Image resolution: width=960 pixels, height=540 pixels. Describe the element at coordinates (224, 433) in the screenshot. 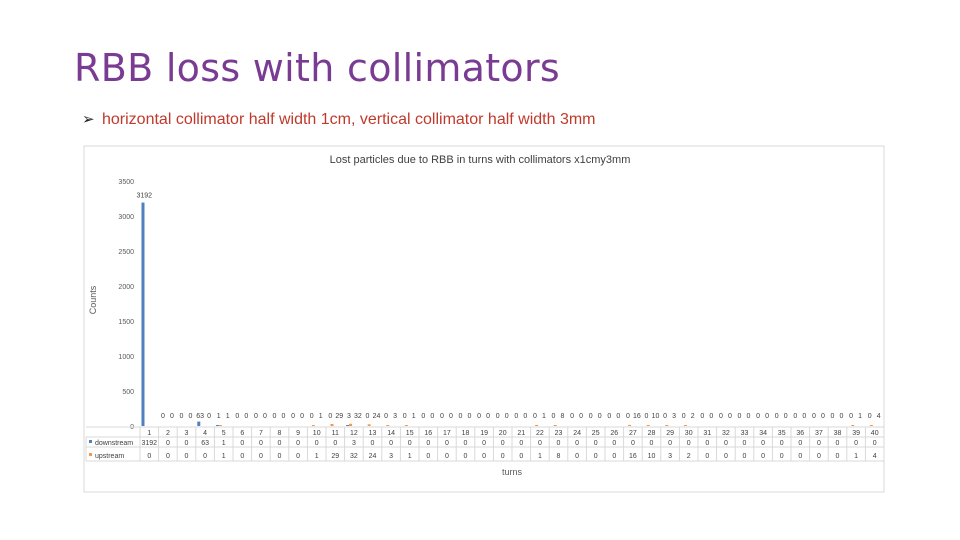

I see `x-tick-label: 5` at that location.